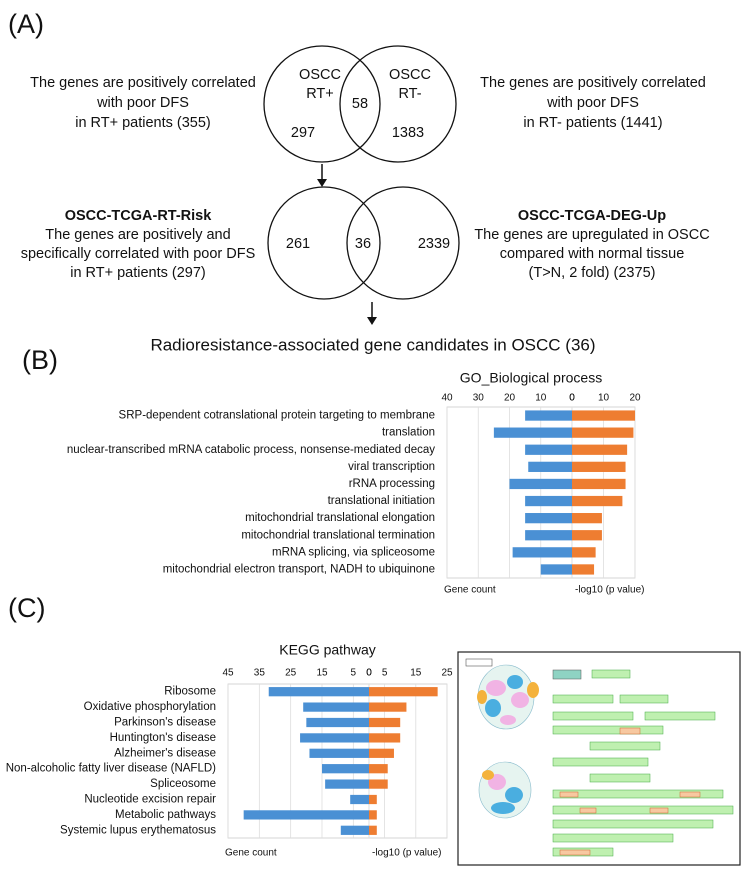 Image resolution: width=747 pixels, height=873 pixels. Describe the element at coordinates (138, 830) in the screenshot. I see `category-label: Systemic lupus erythematosus` at that location.